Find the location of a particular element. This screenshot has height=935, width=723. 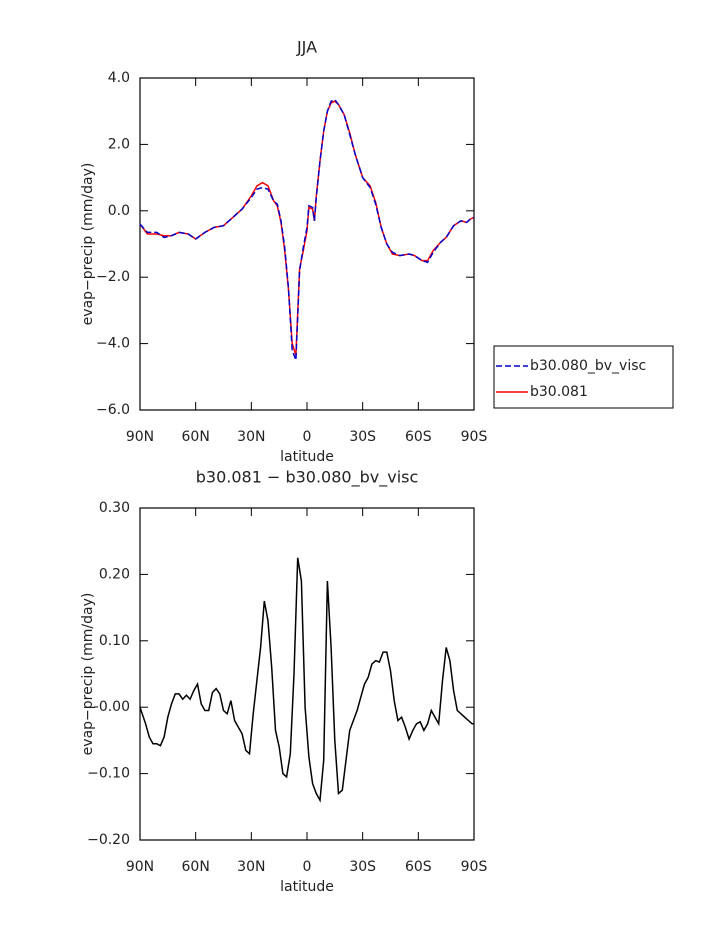

y-tick-label: 0.30 is located at coordinates (114, 508).